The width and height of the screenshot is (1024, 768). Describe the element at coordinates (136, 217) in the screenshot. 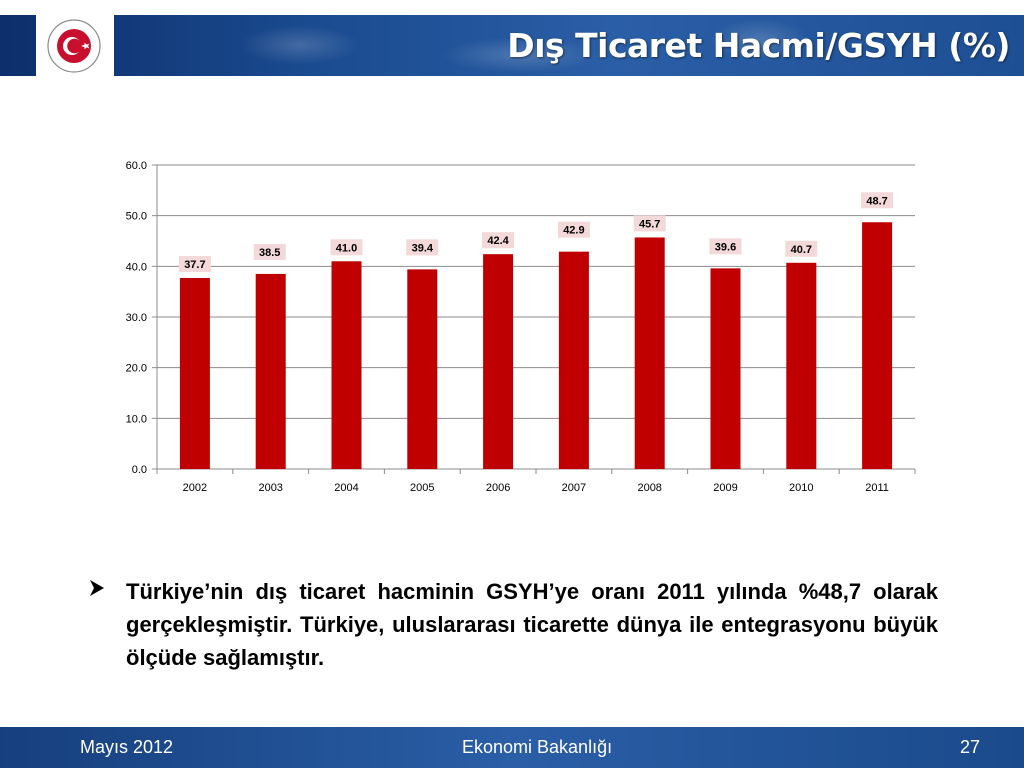

I see `y-tick-label: 50.0` at that location.